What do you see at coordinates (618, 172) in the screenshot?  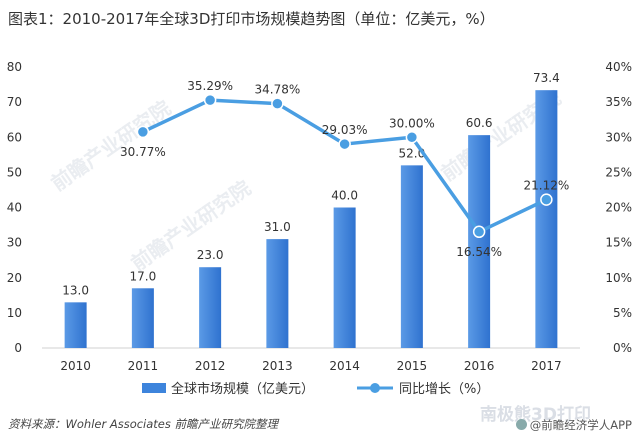 I see `right-tick-label: 25%` at bounding box center [618, 172].